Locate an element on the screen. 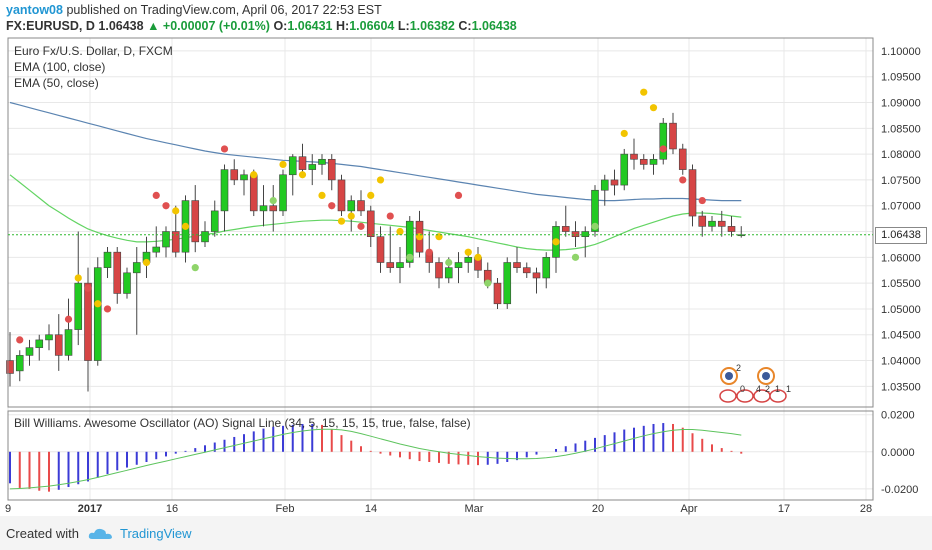 Image resolution: width=932 pixels, height=550 pixels. legend-ema100: EMA (100, close) is located at coordinates (60, 67).